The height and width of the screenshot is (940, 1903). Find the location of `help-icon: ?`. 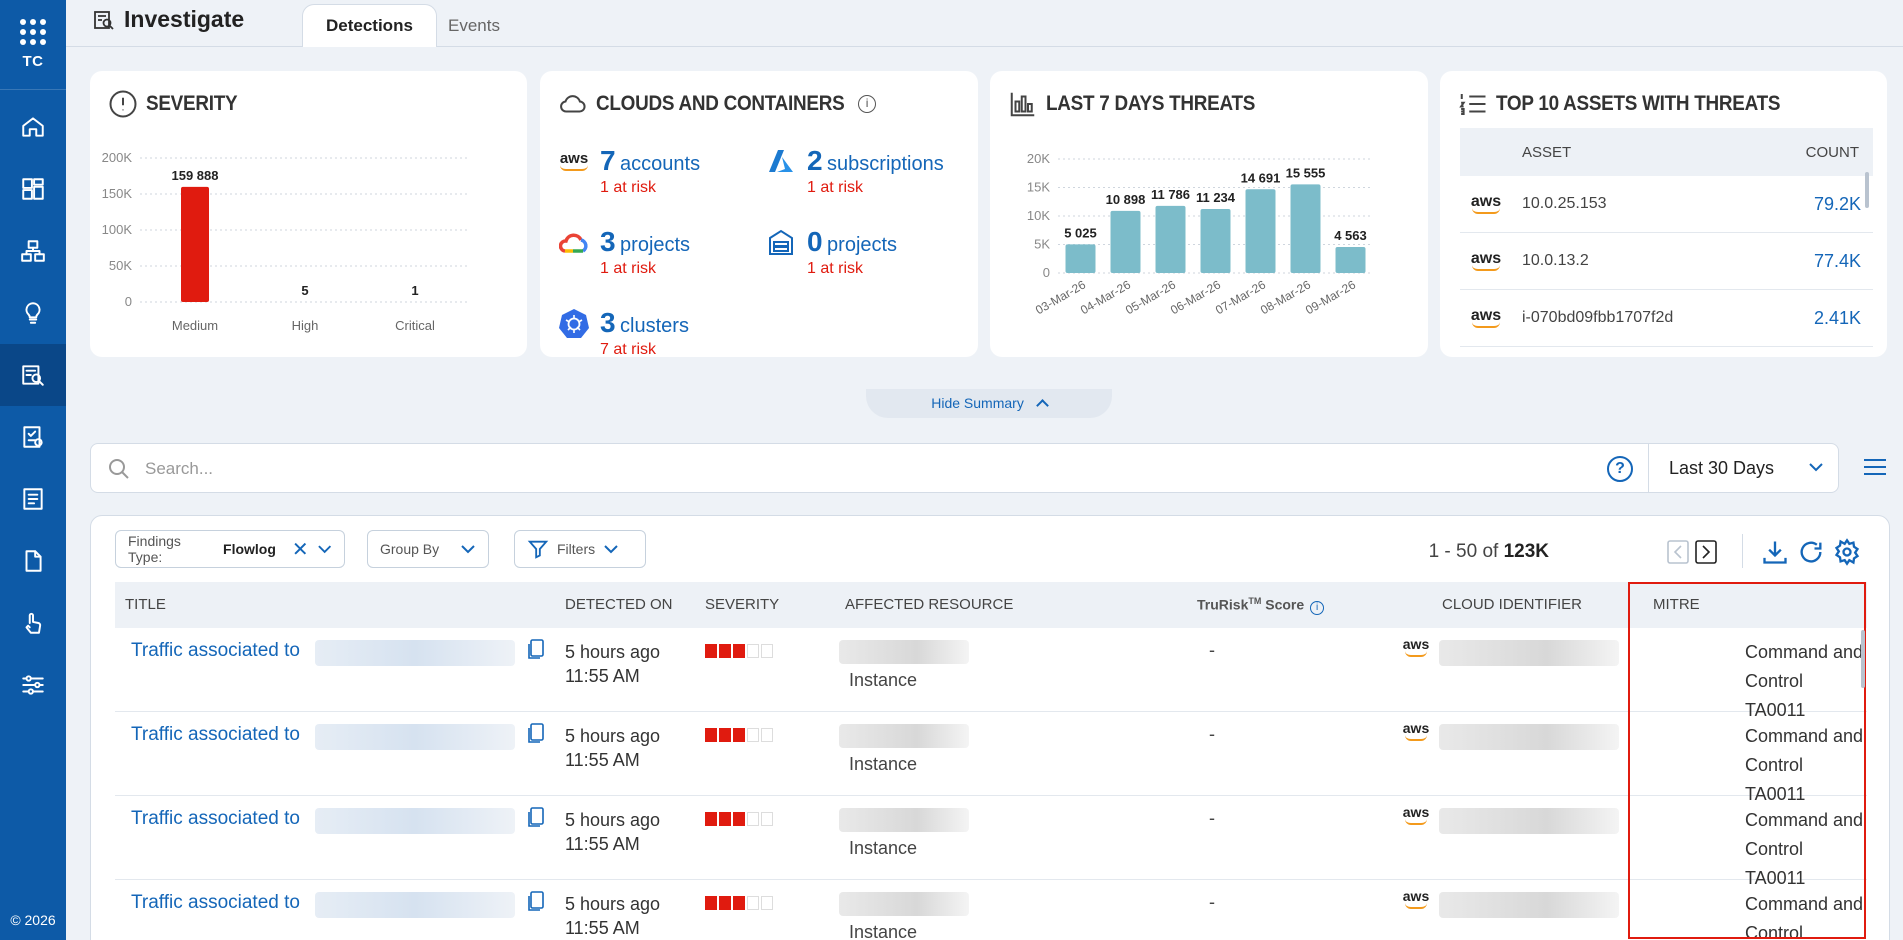

help-icon: ? is located at coordinates (1620, 469).